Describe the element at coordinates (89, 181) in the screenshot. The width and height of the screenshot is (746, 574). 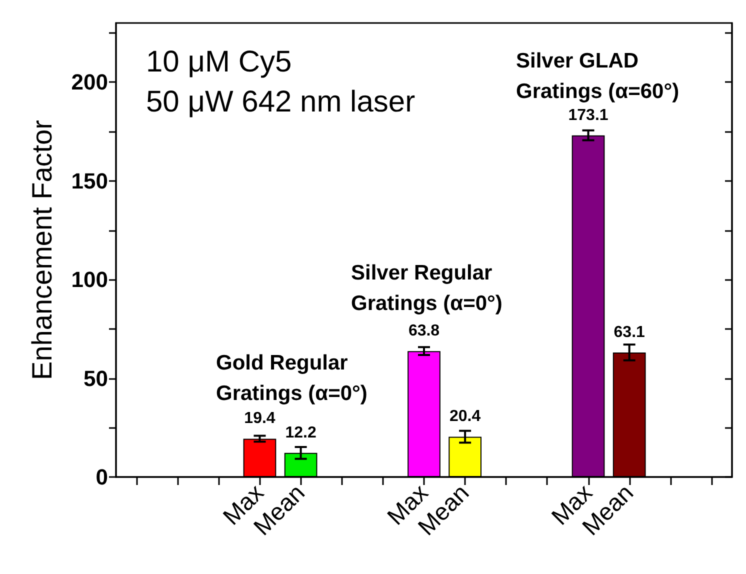
I see `y-tick-label: 150` at that location.